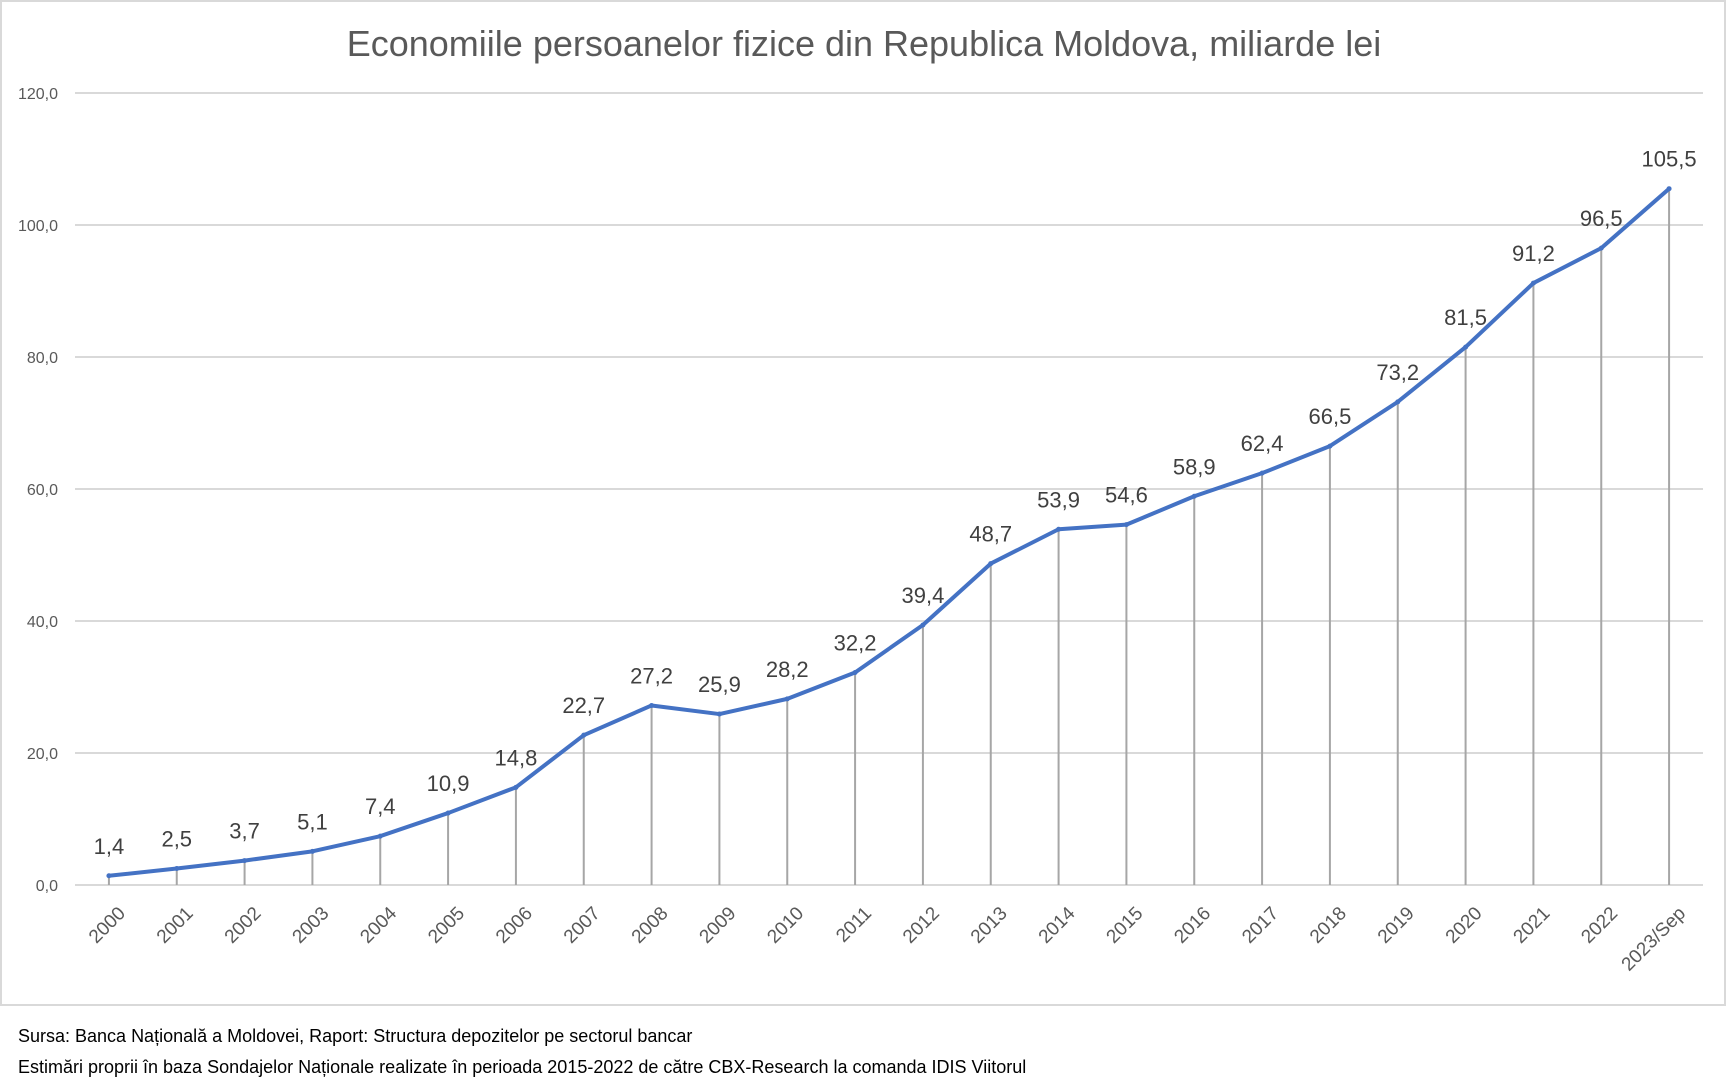 The height and width of the screenshot is (1089, 1727). Describe the element at coordinates (109, 846) in the screenshot. I see `data-label: 1,4` at that location.